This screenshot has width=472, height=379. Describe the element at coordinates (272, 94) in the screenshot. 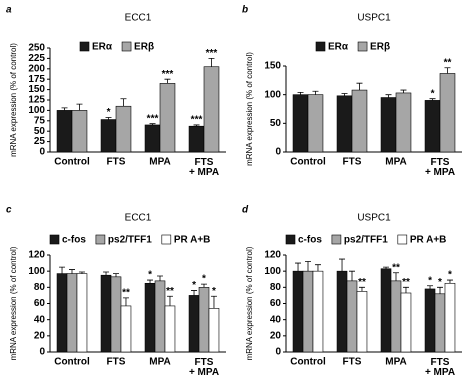

I see `y-tick-label: 100` at that location.